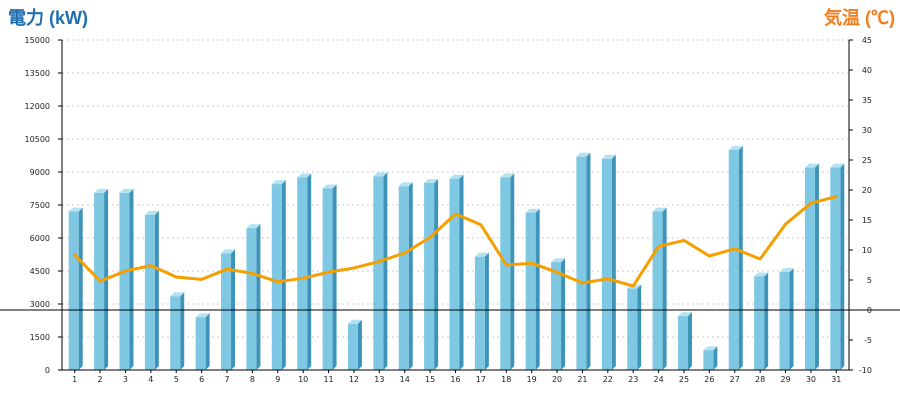 This screenshot has height=400, width=900. I want to click on right-tick-label: 20, so click(867, 190).